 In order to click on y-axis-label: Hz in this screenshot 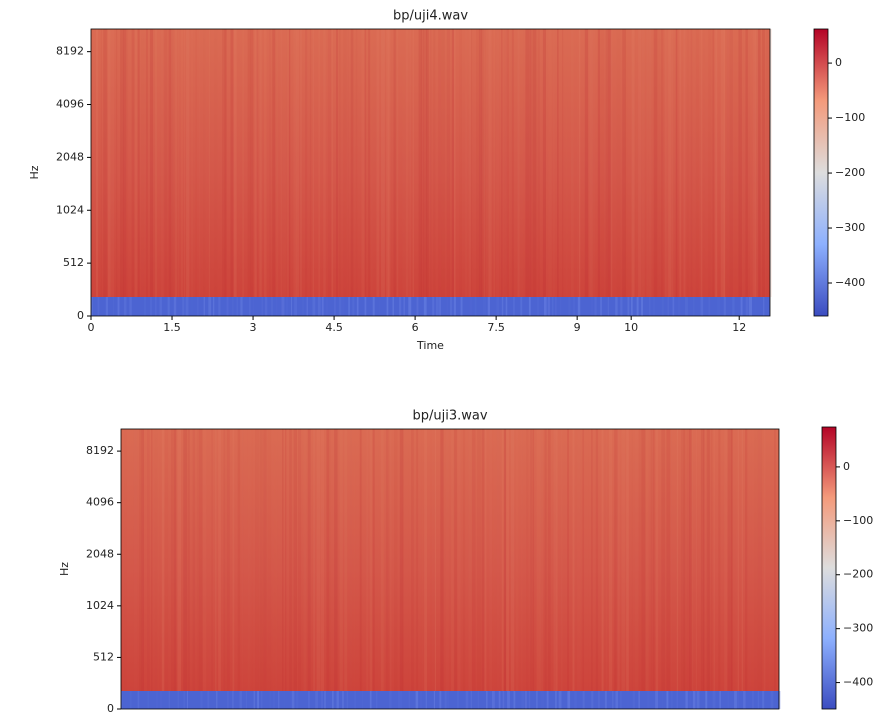, I will do `click(34, 172)`.